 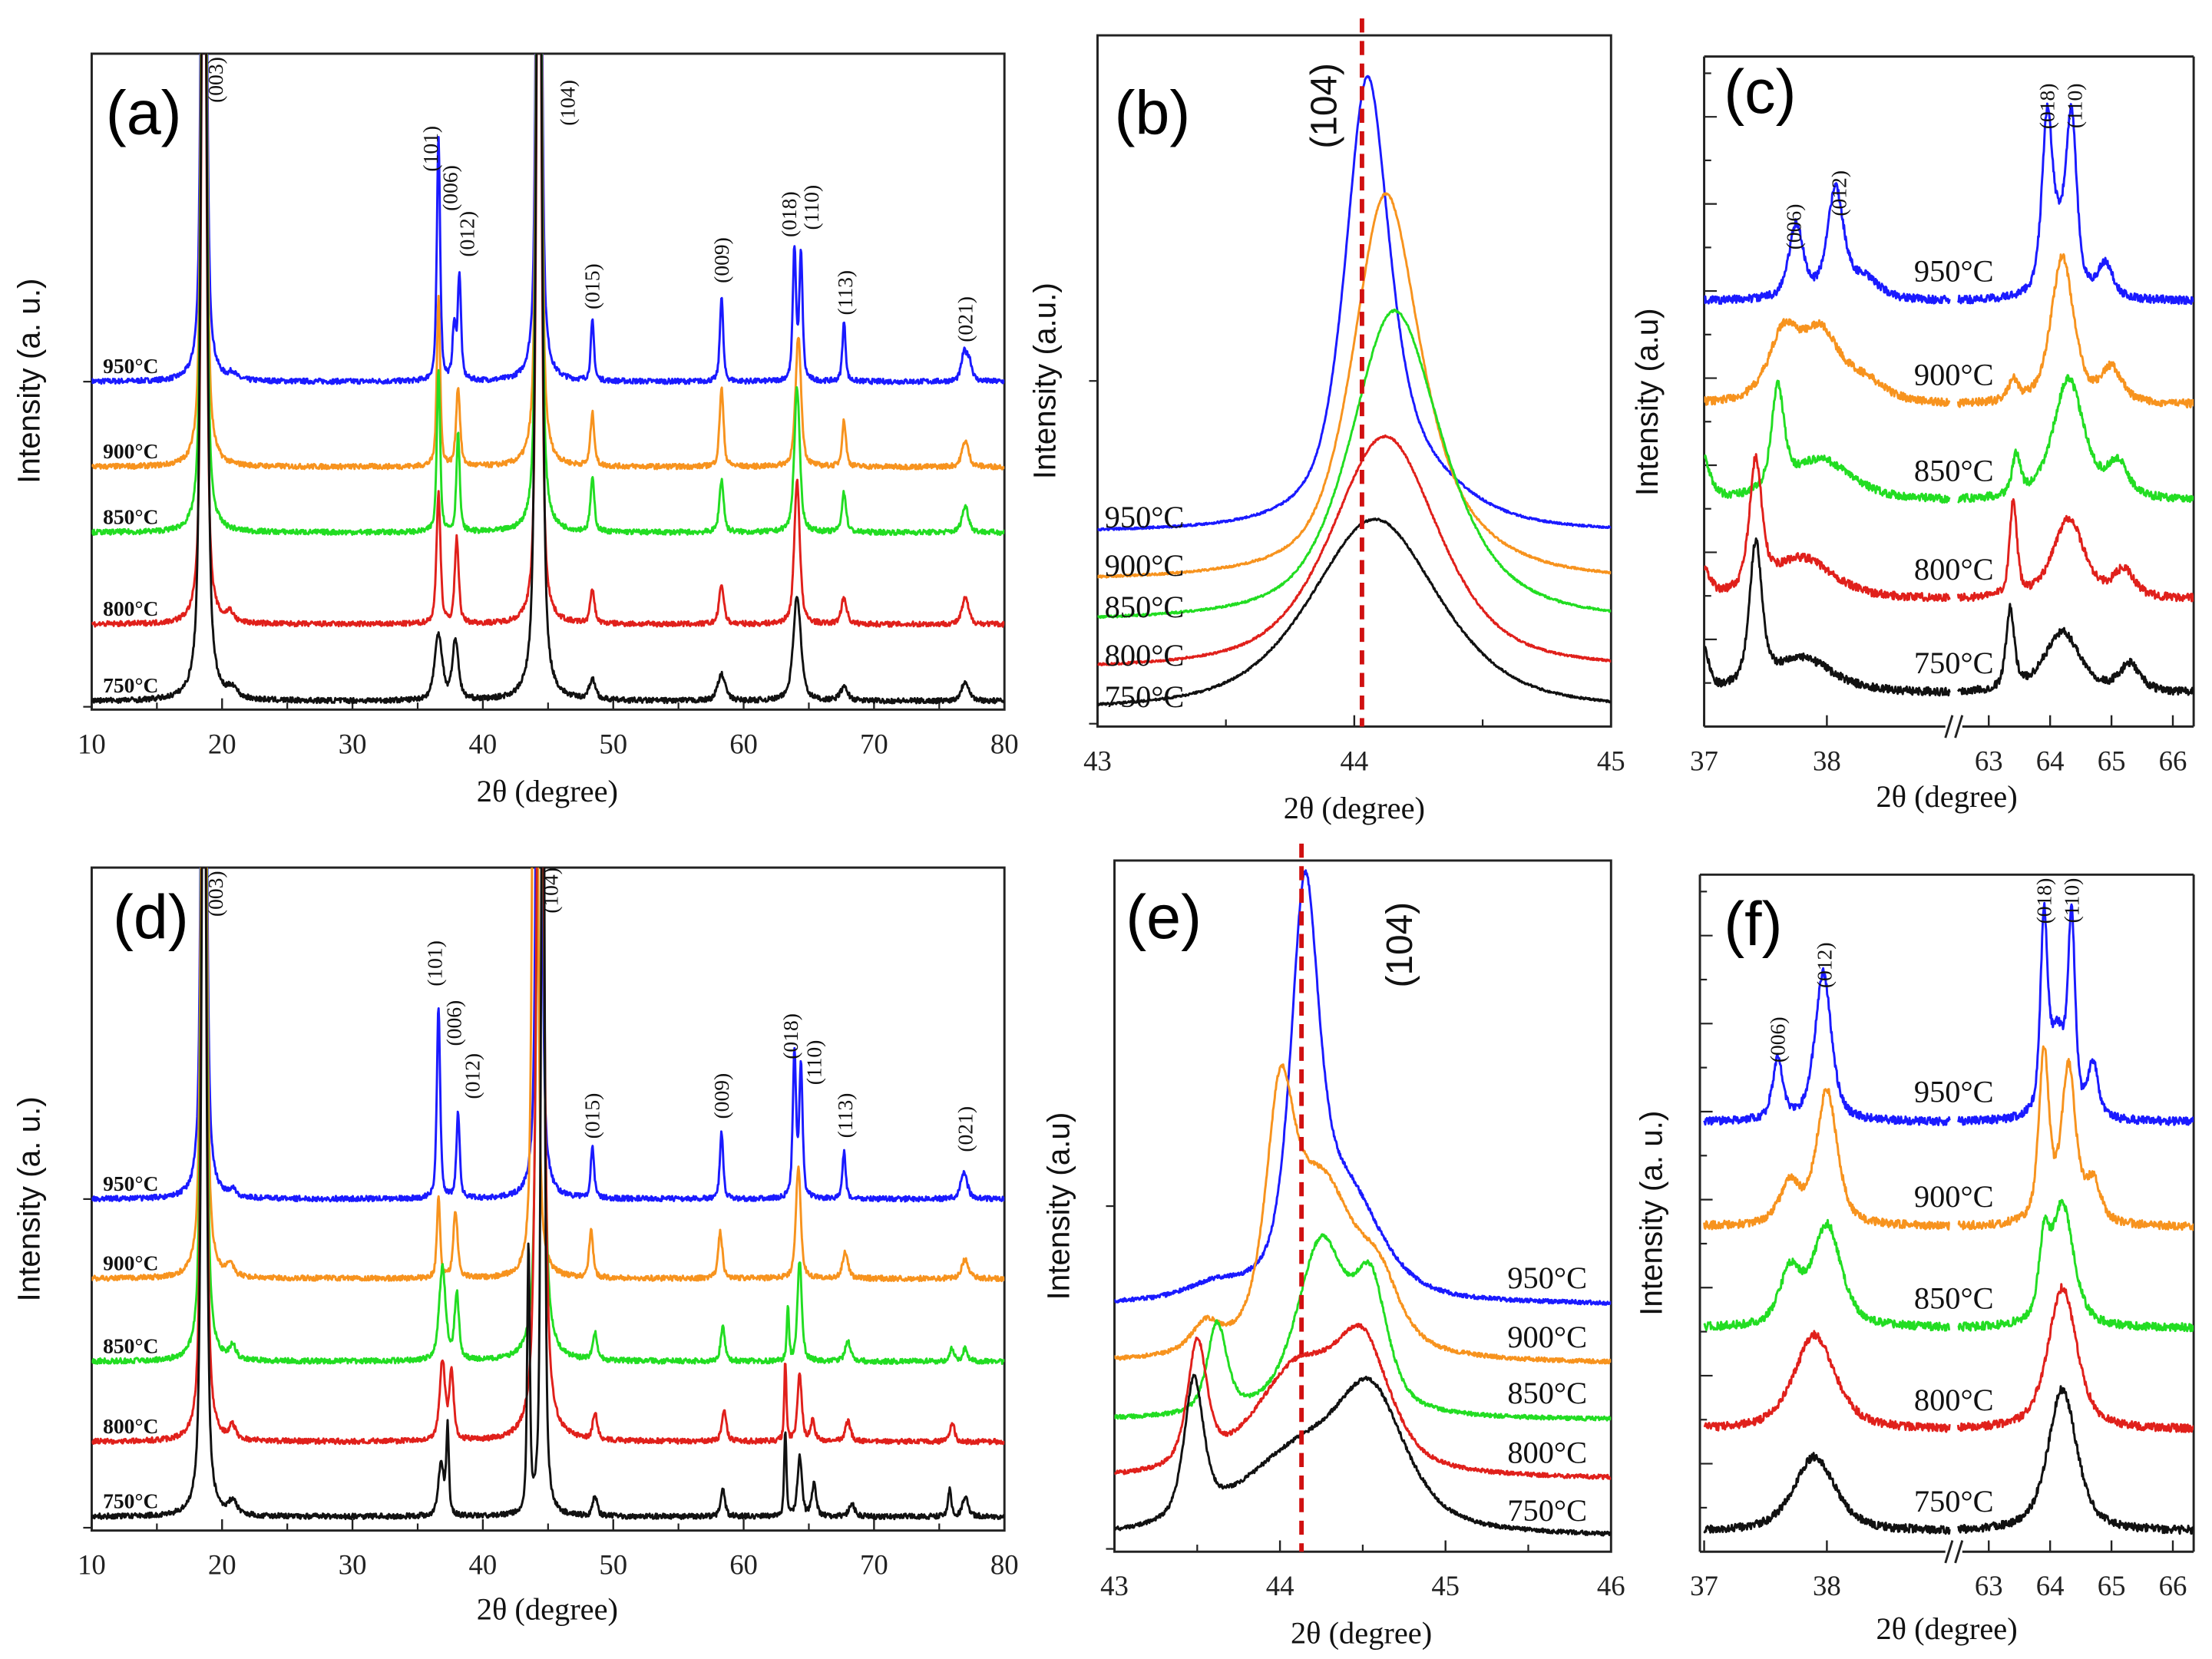 I want to click on peak-annotation: (018), so click(x=789, y=214).